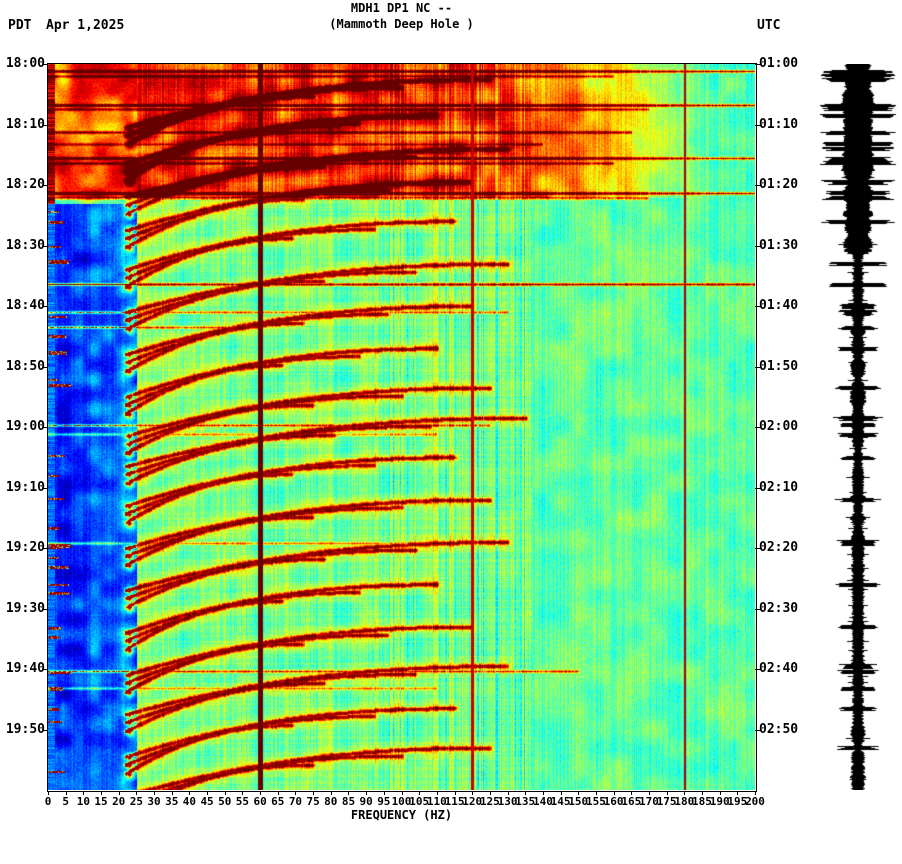 The image size is (902, 864). I want to click on x-tick-label: 5, so click(65, 801).